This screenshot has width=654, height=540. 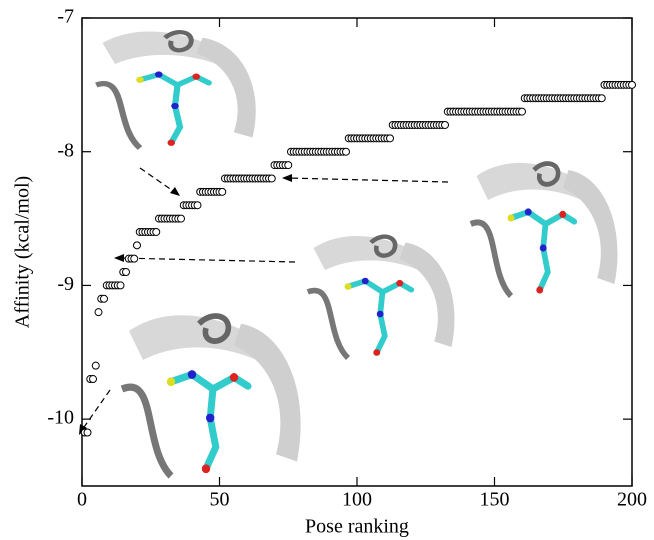 What do you see at coordinates (60, 418) in the screenshot?
I see `y-tick-label: -10` at bounding box center [60, 418].